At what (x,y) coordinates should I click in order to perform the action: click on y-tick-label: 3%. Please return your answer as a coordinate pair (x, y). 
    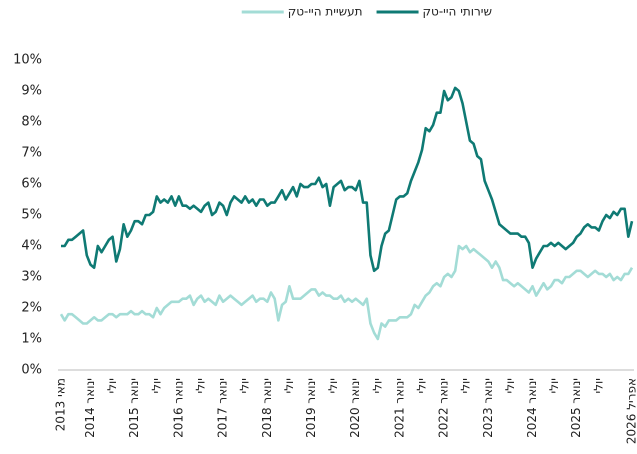
    Looking at the image, I should click on (31, 277).